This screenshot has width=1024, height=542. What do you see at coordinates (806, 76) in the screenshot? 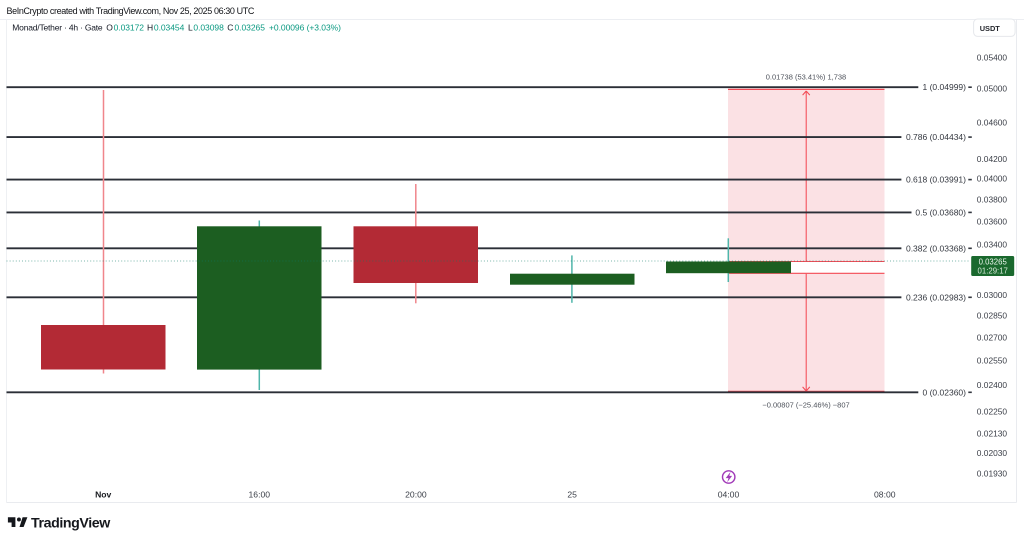
I see `svg-text: 0.01738 (53.41%) 1,738` at bounding box center [806, 76].